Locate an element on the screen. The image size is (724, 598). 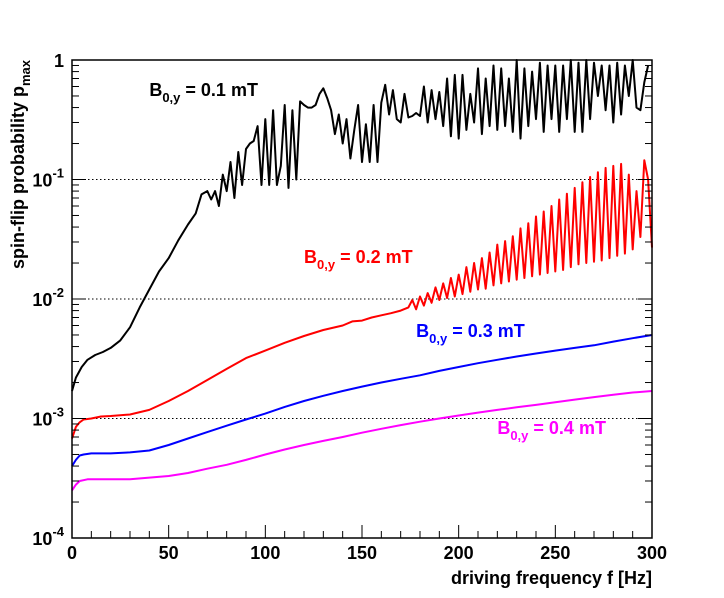
y-tick-label-exponent: -3 is located at coordinates (58, 412).